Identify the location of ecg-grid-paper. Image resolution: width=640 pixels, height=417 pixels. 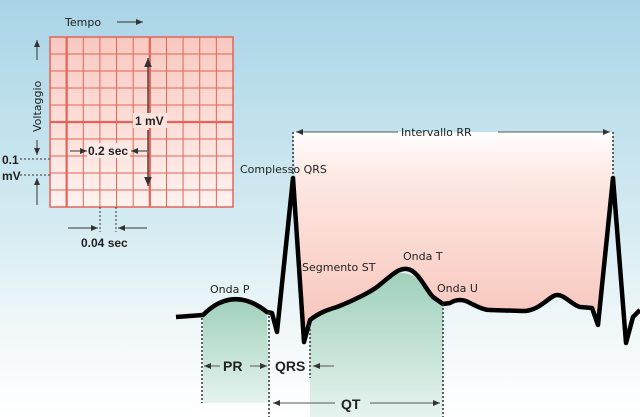
(141, 122).